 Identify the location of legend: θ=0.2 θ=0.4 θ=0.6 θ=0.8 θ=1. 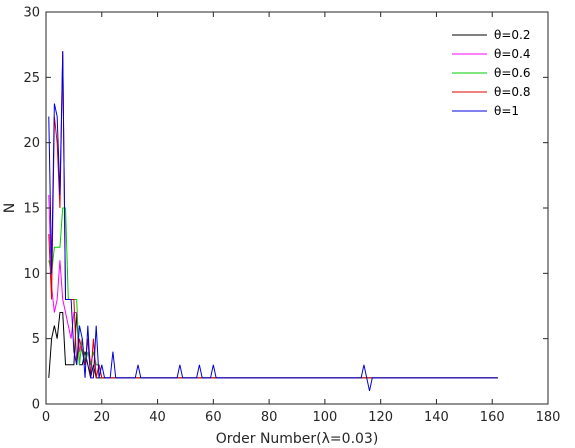
(491, 73).